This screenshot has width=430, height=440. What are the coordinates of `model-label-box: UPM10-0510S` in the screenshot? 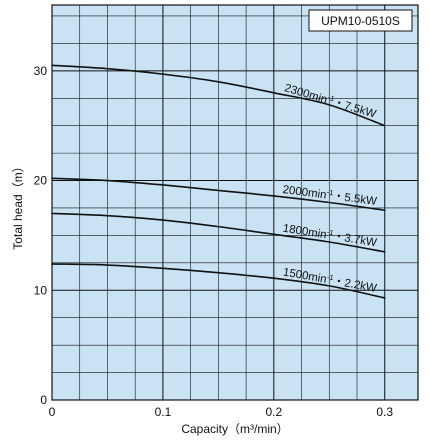 It's located at (360, 20).